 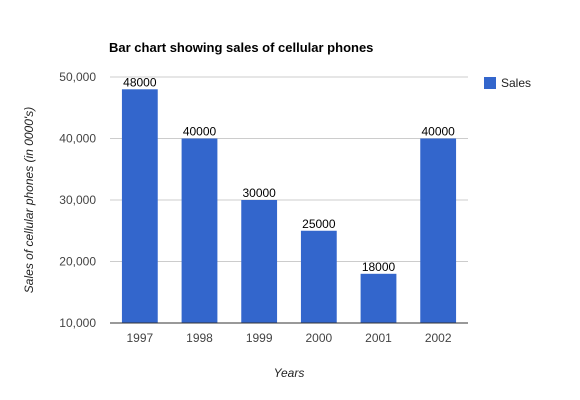 What do you see at coordinates (29, 200) in the screenshot?
I see `y-axis-label: Sales of cellular phones (in 0000's)` at bounding box center [29, 200].